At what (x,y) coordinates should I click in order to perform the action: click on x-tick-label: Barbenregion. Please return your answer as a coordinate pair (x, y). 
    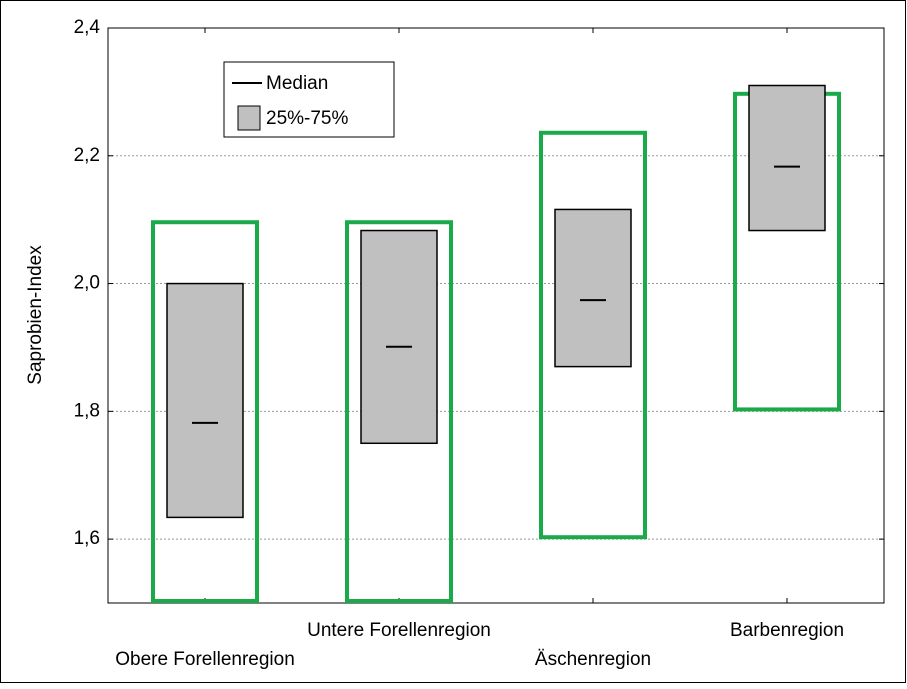
    Looking at the image, I should click on (787, 630).